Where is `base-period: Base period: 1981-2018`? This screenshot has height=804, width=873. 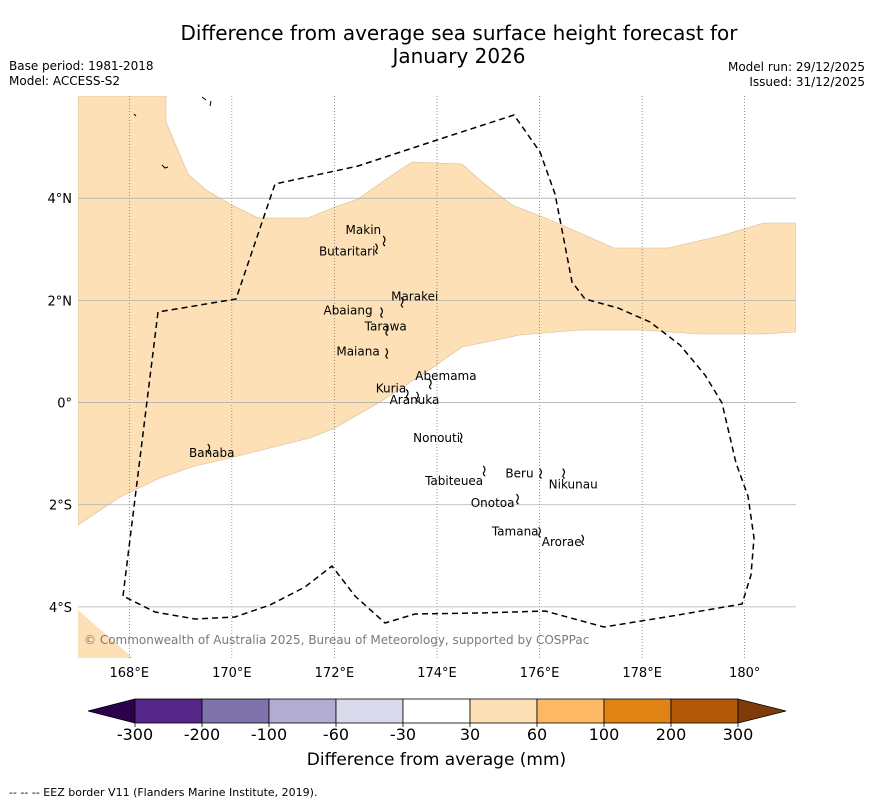
base-period: Base period: 1981-2018 is located at coordinates (81, 66).